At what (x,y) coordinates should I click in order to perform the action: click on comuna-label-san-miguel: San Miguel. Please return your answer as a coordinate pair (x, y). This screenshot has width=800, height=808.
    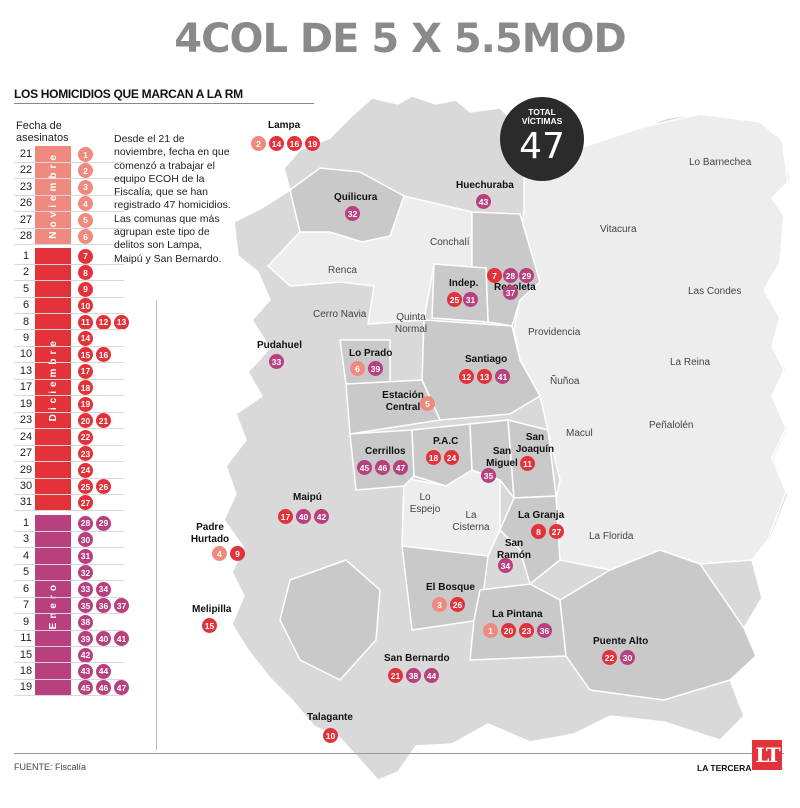
    Looking at the image, I should click on (502, 457).